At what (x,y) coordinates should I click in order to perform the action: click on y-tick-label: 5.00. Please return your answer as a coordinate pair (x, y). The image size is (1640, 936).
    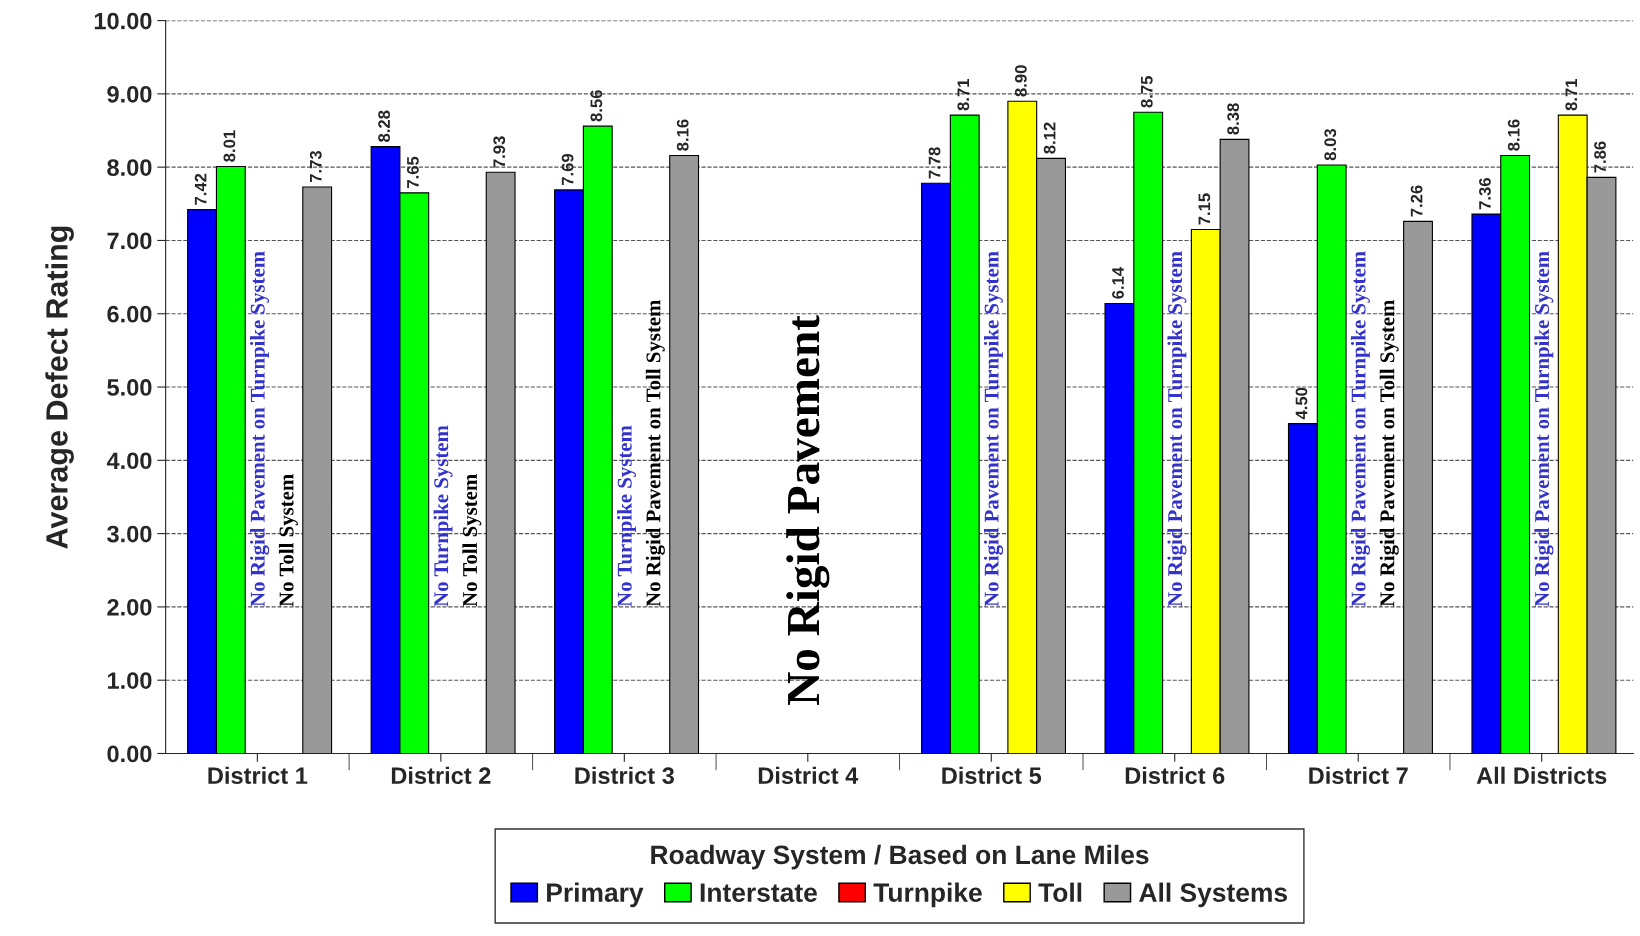
    Looking at the image, I should click on (129, 387).